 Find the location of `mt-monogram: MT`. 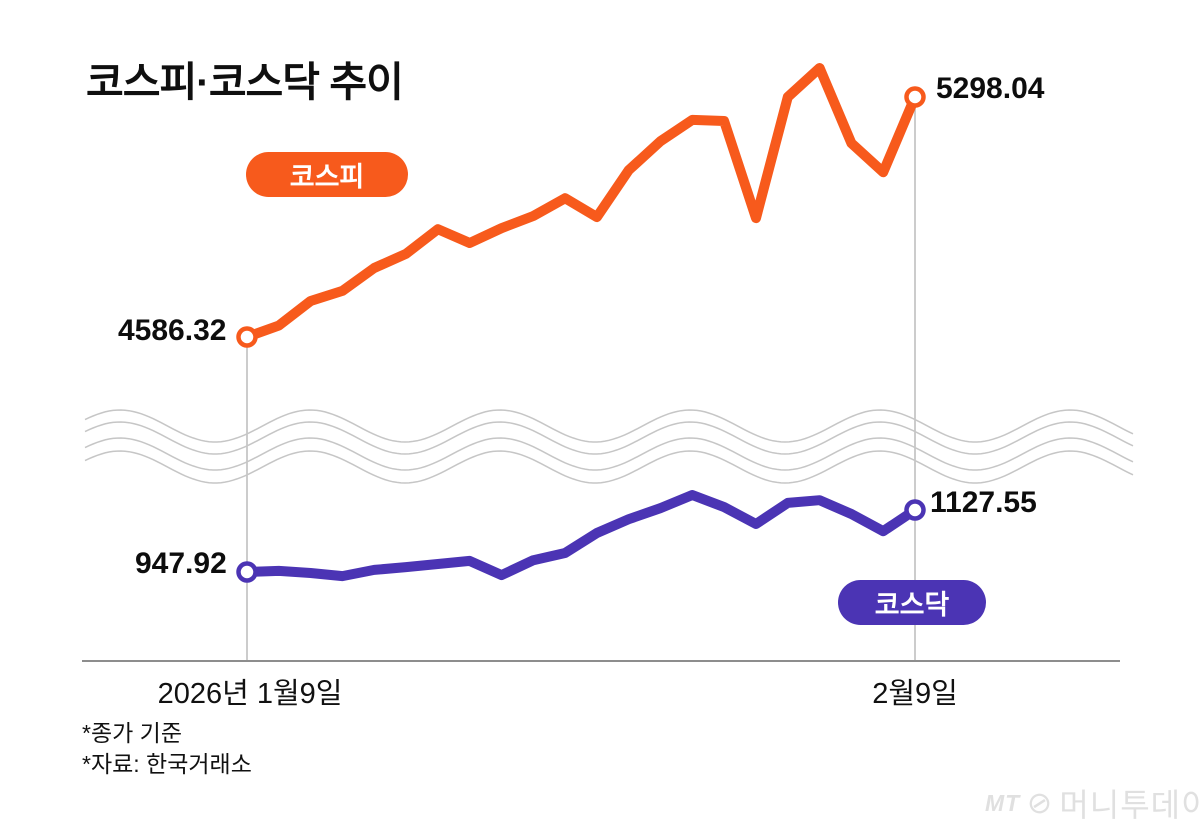

mt-monogram: MT is located at coordinates (1003, 802).